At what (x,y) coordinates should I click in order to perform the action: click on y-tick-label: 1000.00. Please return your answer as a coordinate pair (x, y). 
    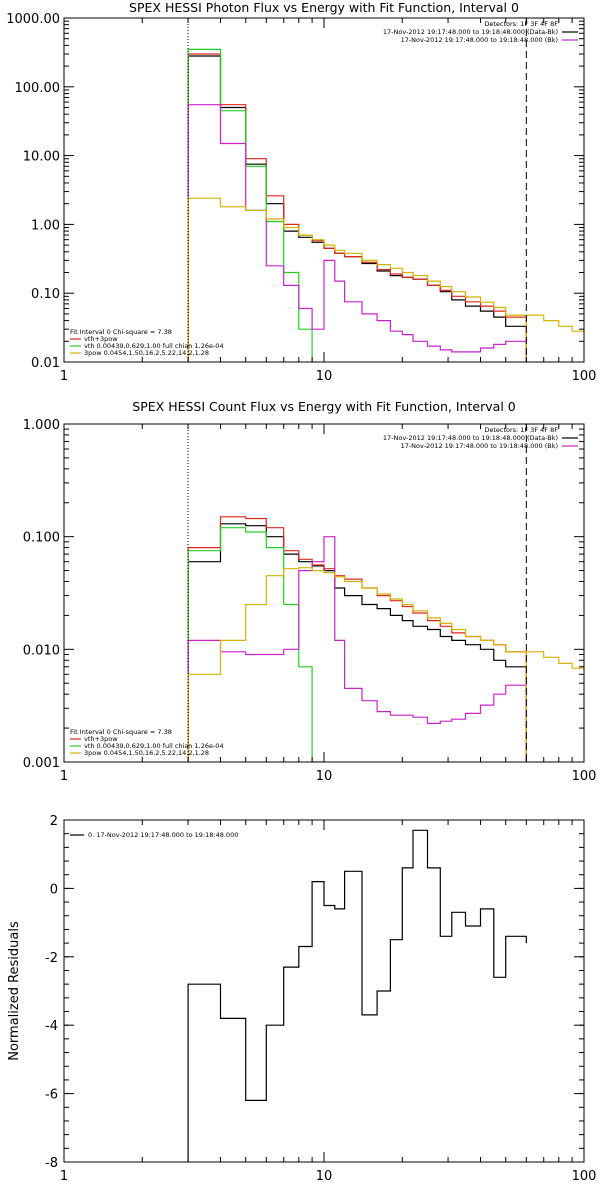
    Looking at the image, I should click on (33, 19).